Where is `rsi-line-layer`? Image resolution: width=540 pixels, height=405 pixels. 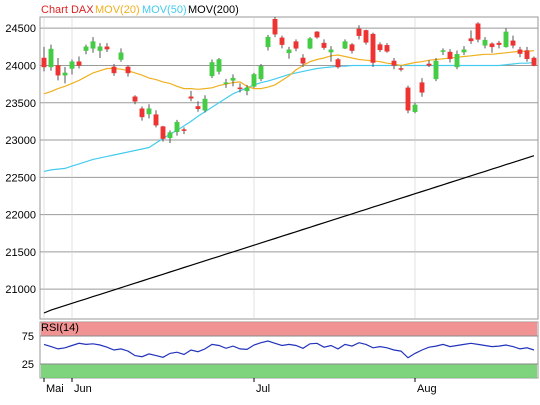
rsi-line-layer is located at coordinates (289, 349).